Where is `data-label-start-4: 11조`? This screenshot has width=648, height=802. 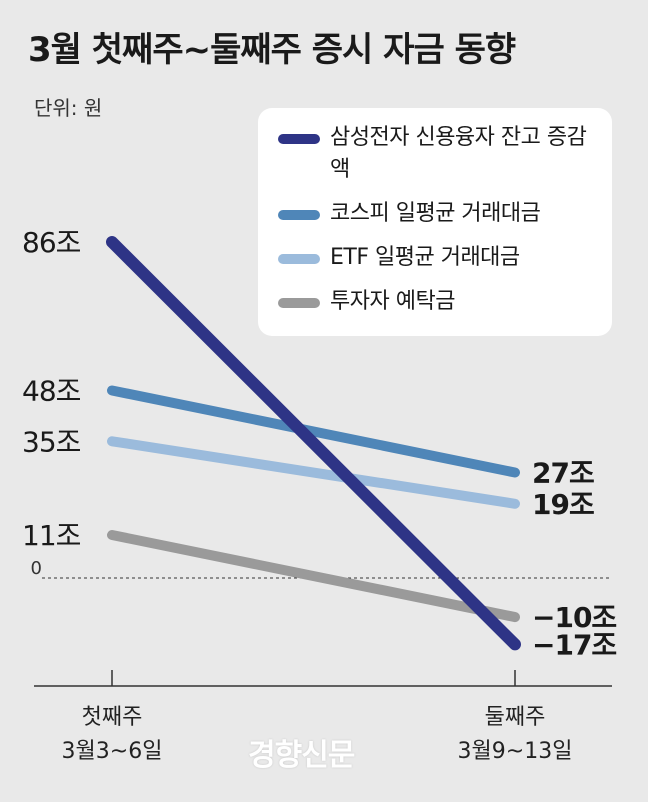 data-label-start-4: 11조 is located at coordinates (51, 535).